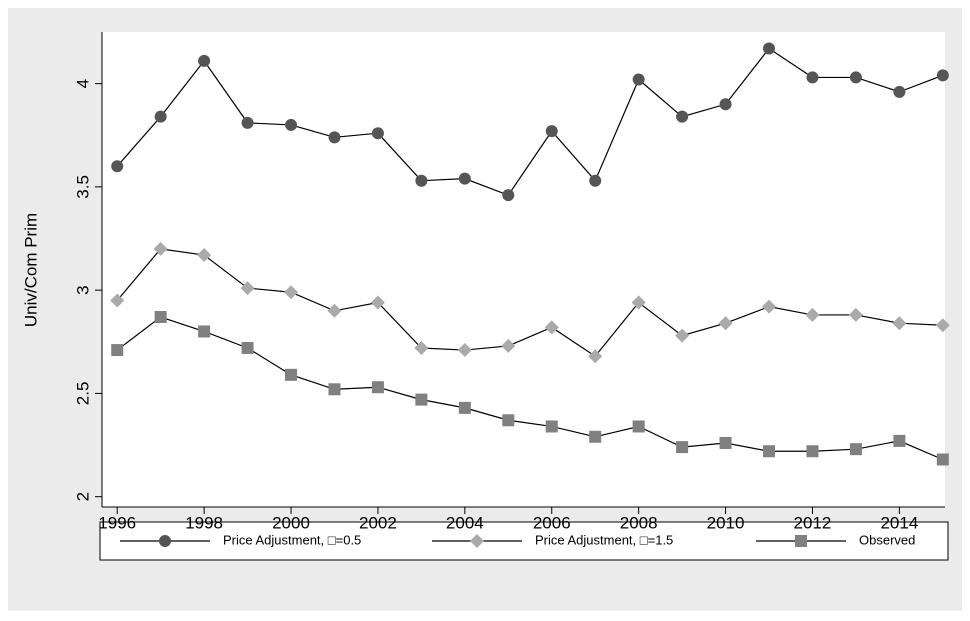  I want to click on y-tick-label: 3.5, so click(82, 187).